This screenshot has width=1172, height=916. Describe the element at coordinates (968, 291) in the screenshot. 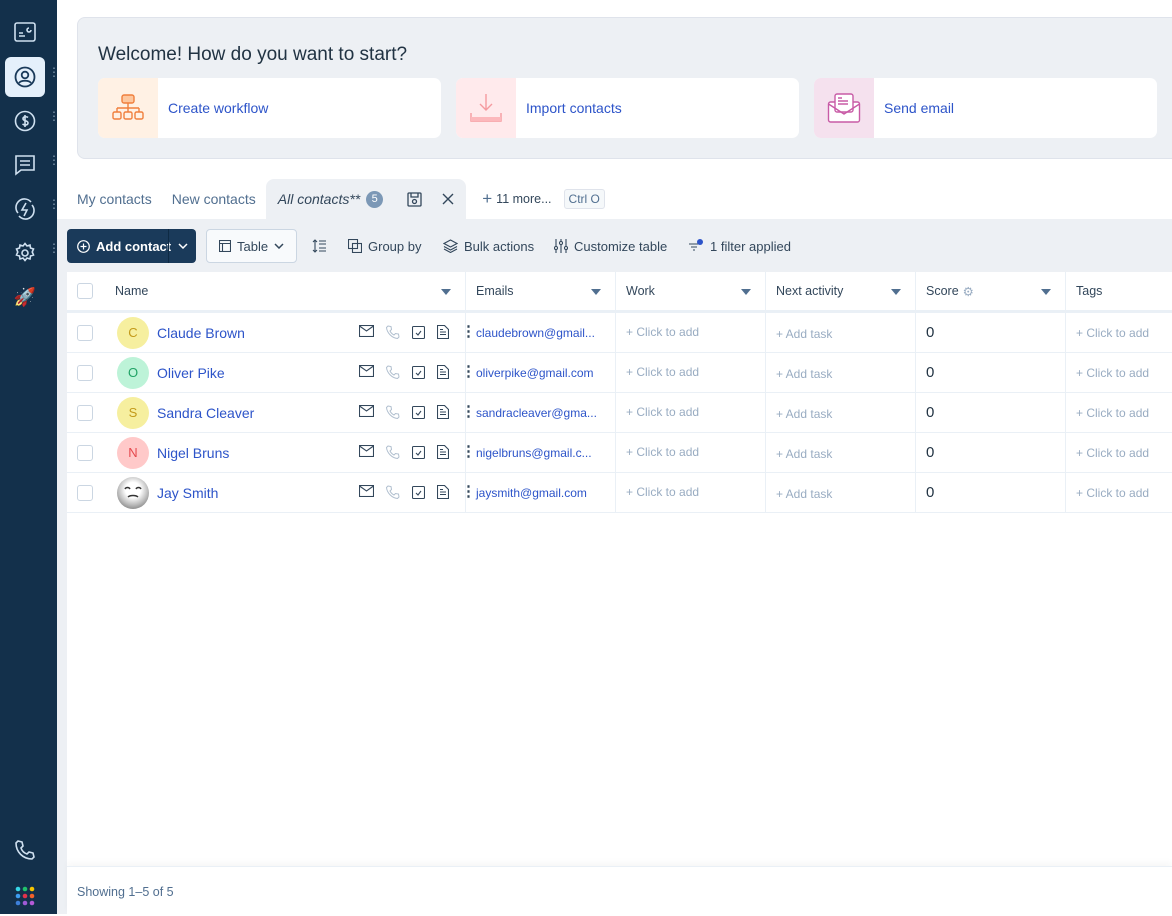

I see `gear-icon: ⚙` at that location.